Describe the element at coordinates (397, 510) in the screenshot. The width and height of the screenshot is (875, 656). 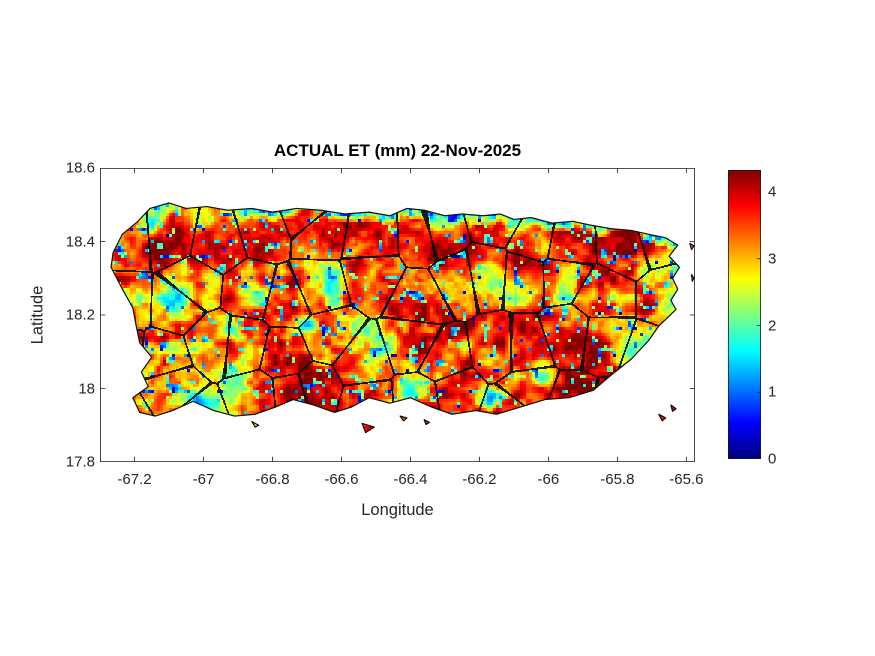
I see `x-axis-label: Longitude` at that location.